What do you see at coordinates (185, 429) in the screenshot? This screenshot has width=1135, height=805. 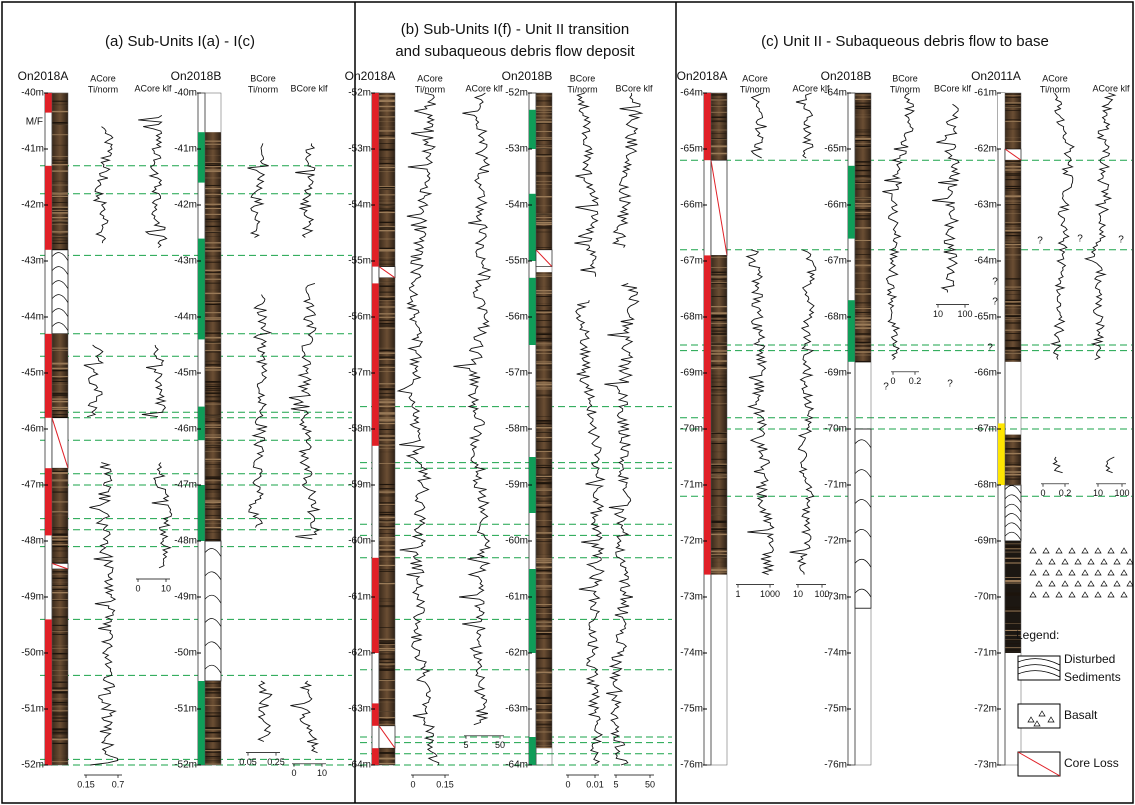 I see `depth-label: -46m` at bounding box center [185, 429].